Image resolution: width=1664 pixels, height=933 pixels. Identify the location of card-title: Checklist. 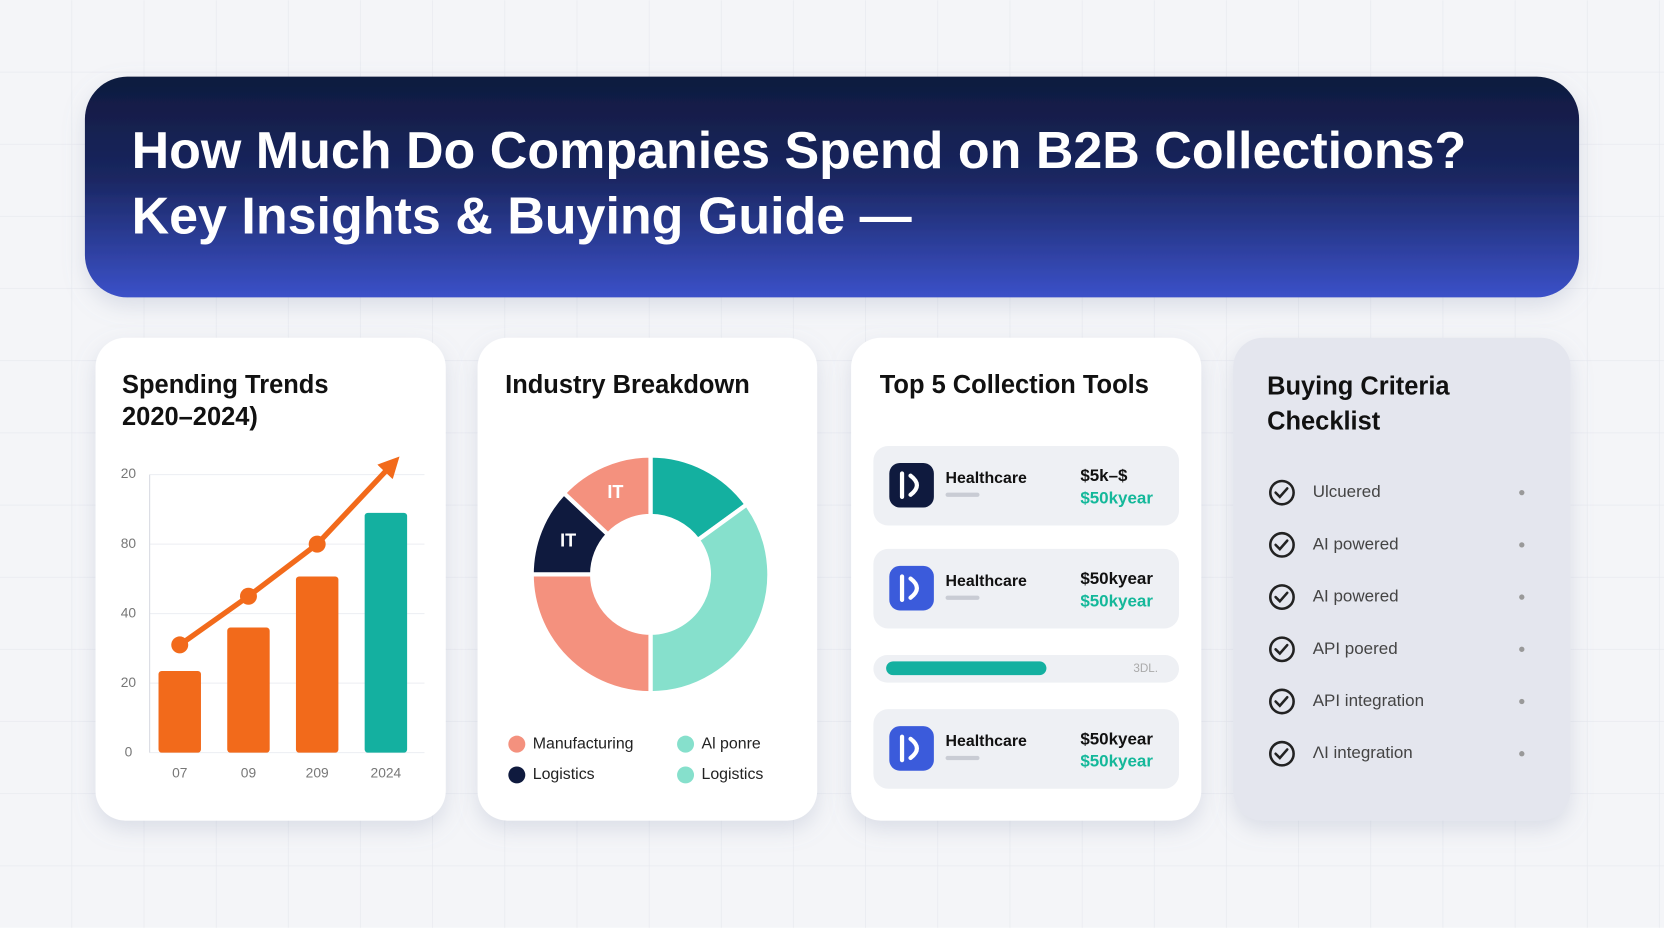
(1324, 421).